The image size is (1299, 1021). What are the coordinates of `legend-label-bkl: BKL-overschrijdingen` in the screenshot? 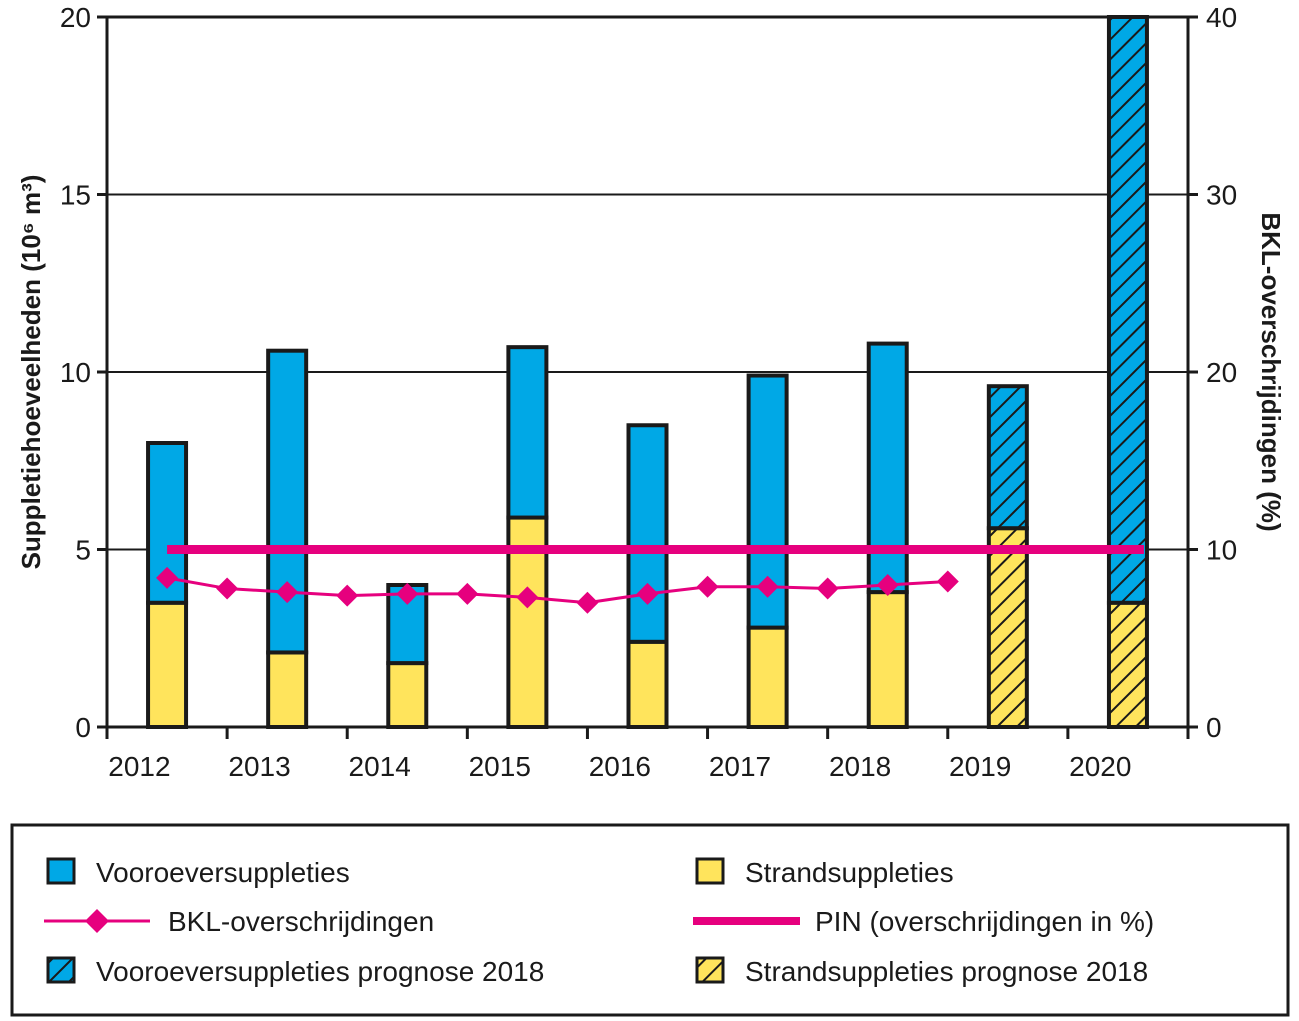 It's located at (301, 921).